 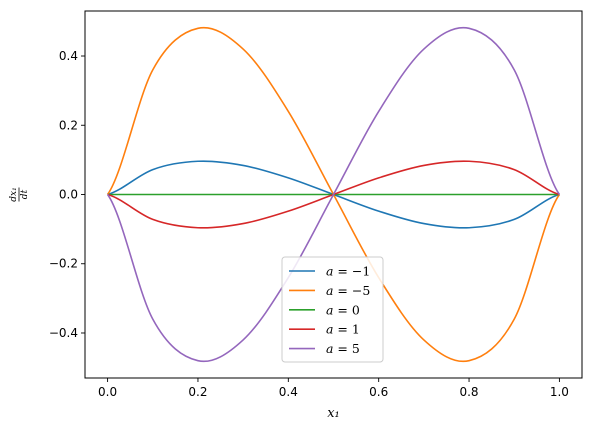 What do you see at coordinates (63, 333) in the screenshot?
I see `y-tick-label: −0.4` at bounding box center [63, 333].